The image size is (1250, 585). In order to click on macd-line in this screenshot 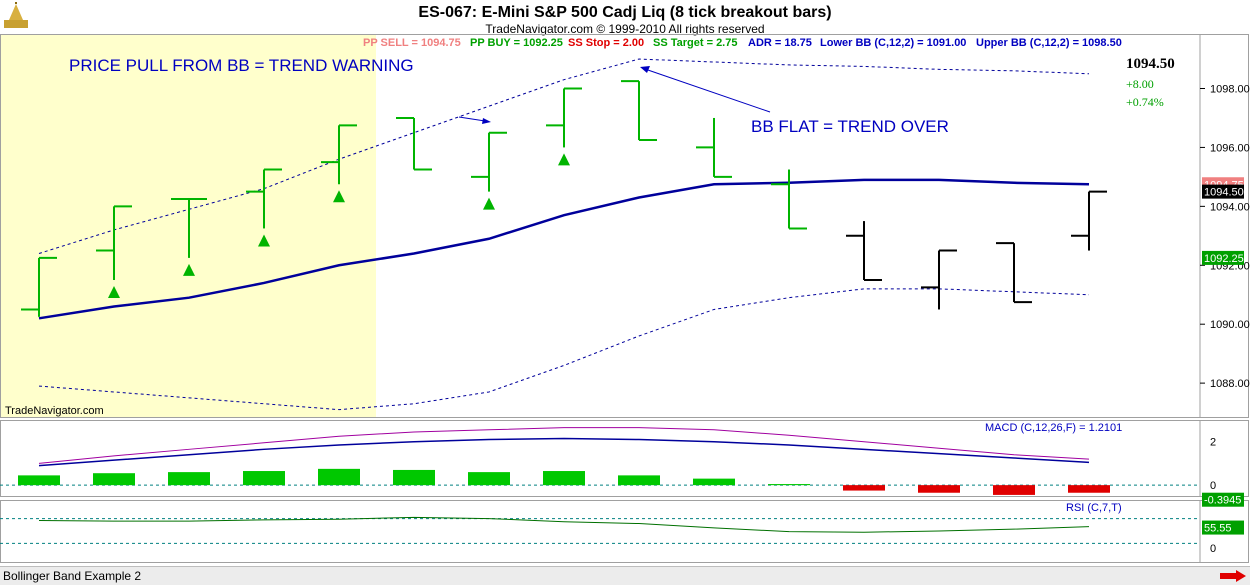, I will do `click(564, 445)`.